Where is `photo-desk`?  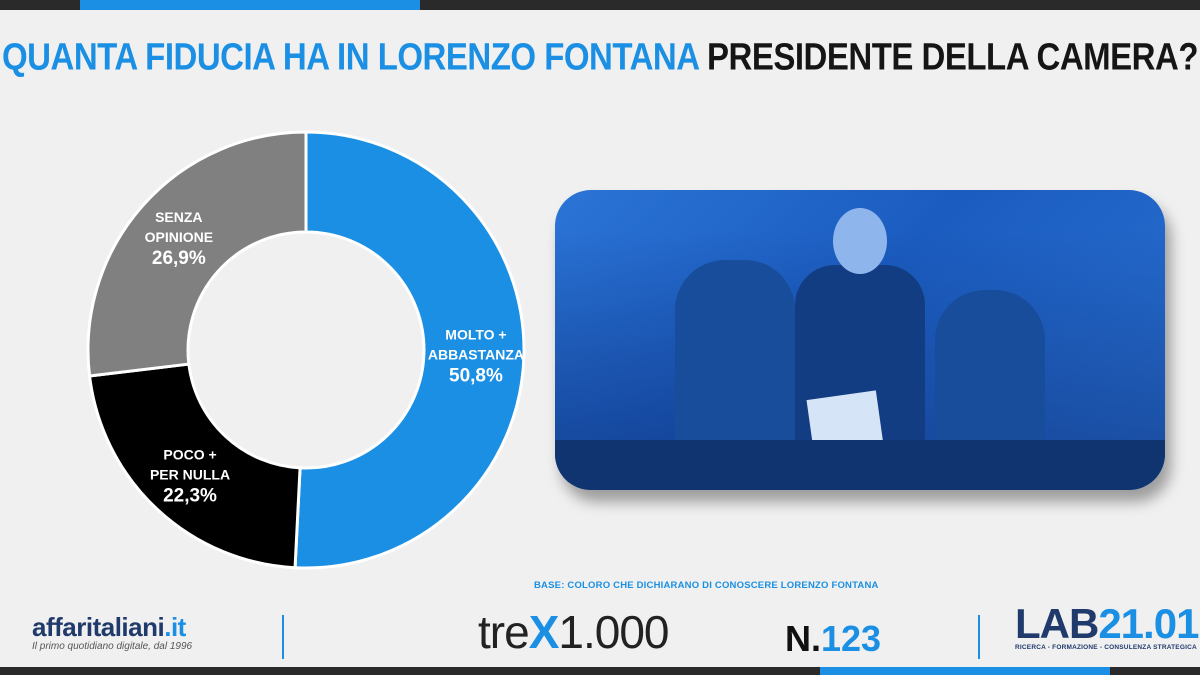
photo-desk is located at coordinates (860, 465).